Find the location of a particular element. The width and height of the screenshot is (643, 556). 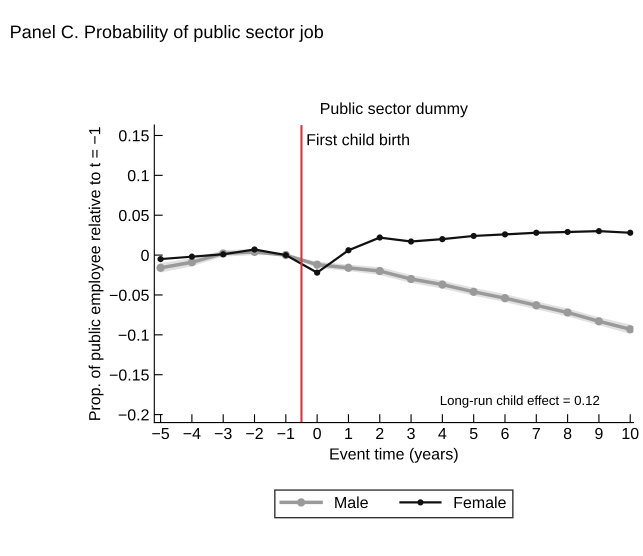

y-tick-label: −0.1 is located at coordinates (133, 335).